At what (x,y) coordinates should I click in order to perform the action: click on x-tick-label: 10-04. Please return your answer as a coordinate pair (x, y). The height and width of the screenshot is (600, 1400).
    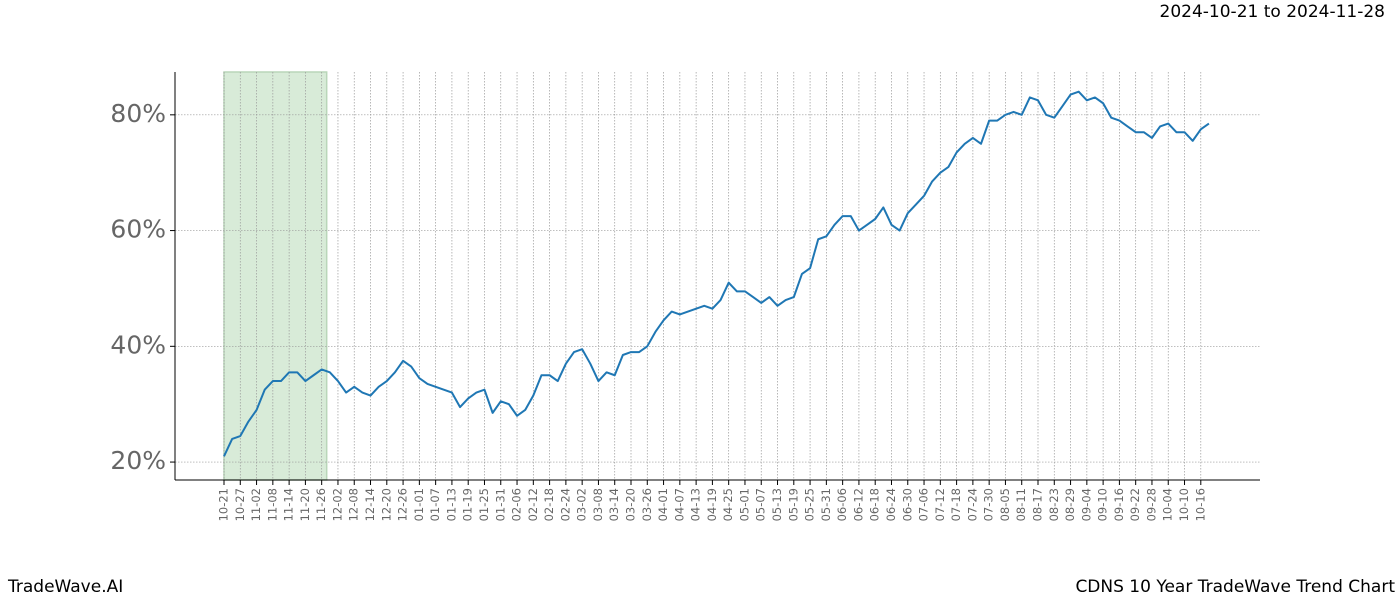
    Looking at the image, I should click on (1168, 504).